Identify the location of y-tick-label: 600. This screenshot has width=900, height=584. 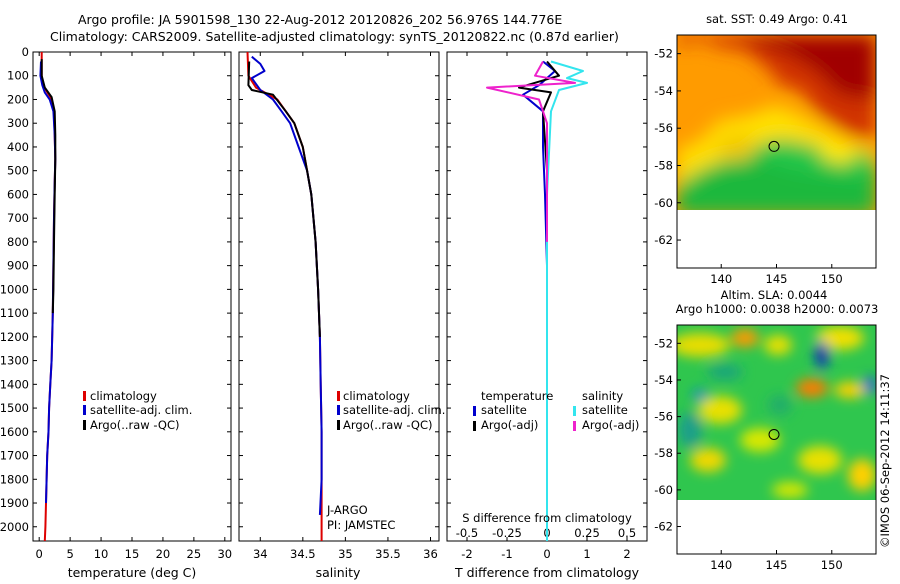
(18, 194).